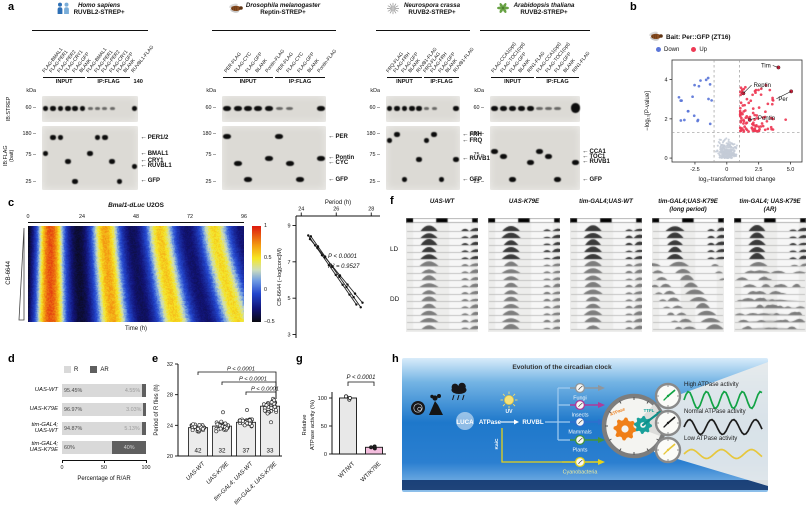  What do you see at coordinates (249, 390) in the screenshot?
I see `significance-bracket` at bounding box center [249, 390].